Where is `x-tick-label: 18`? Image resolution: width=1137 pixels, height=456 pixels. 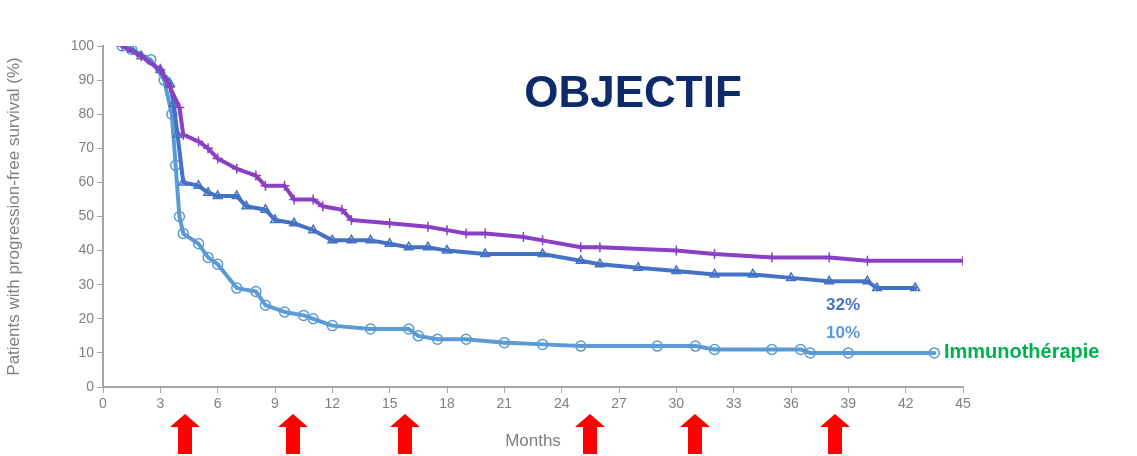 x-tick-label: 18 is located at coordinates (447, 403).